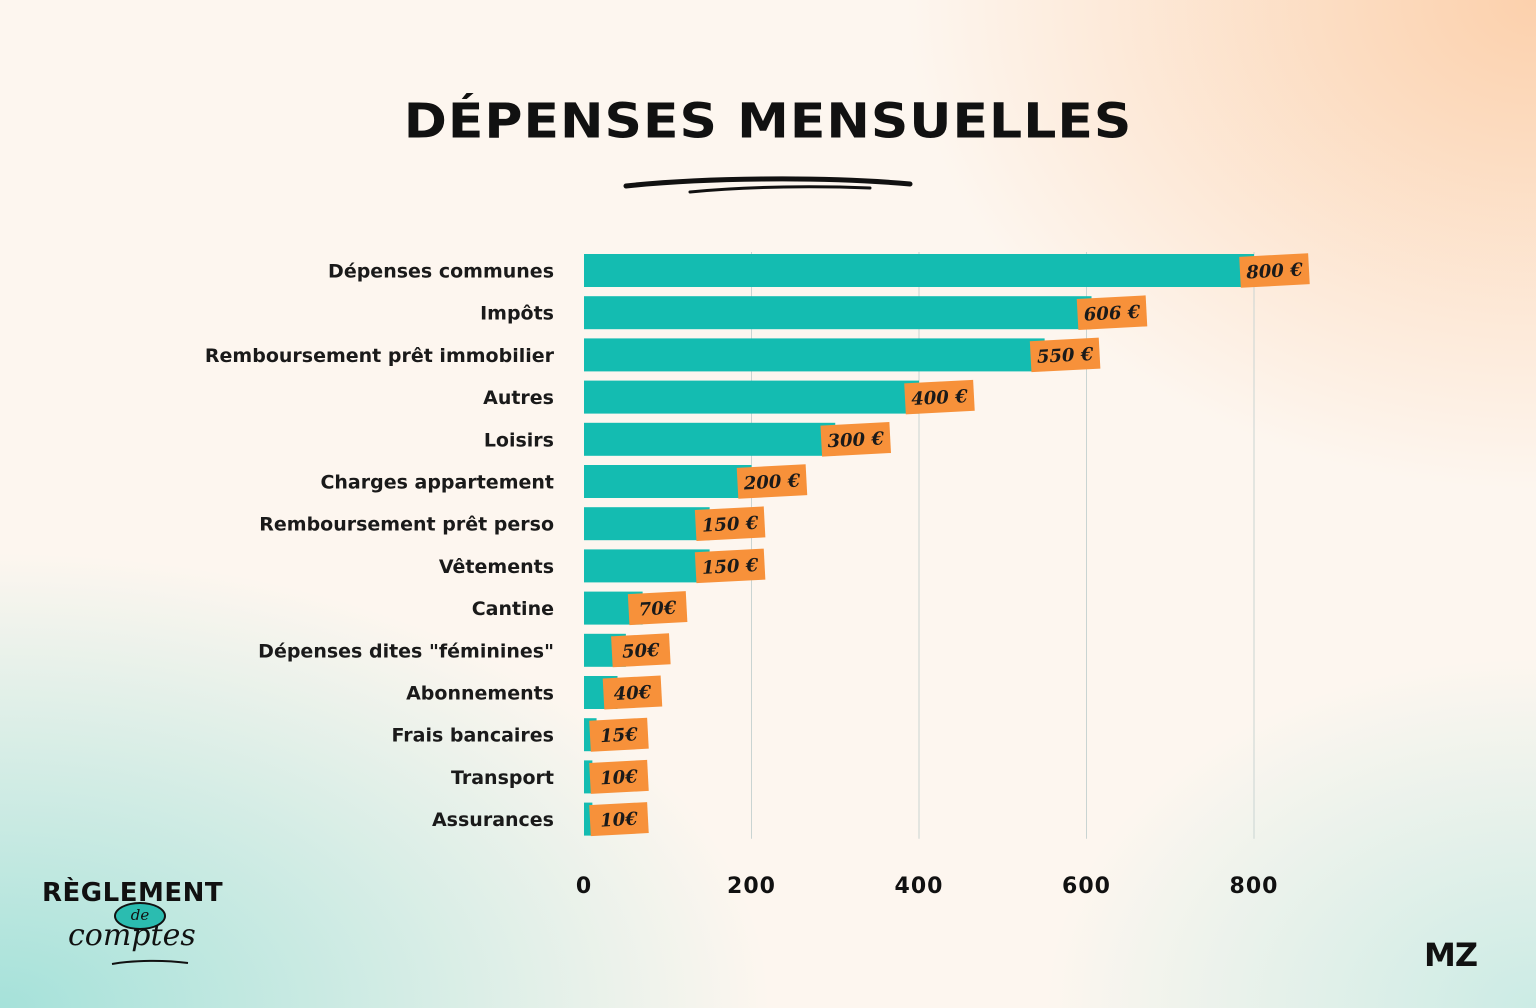 Image resolution: width=1536 pixels, height=1008 pixels. I want to click on category-label: Impôts, so click(517, 314).